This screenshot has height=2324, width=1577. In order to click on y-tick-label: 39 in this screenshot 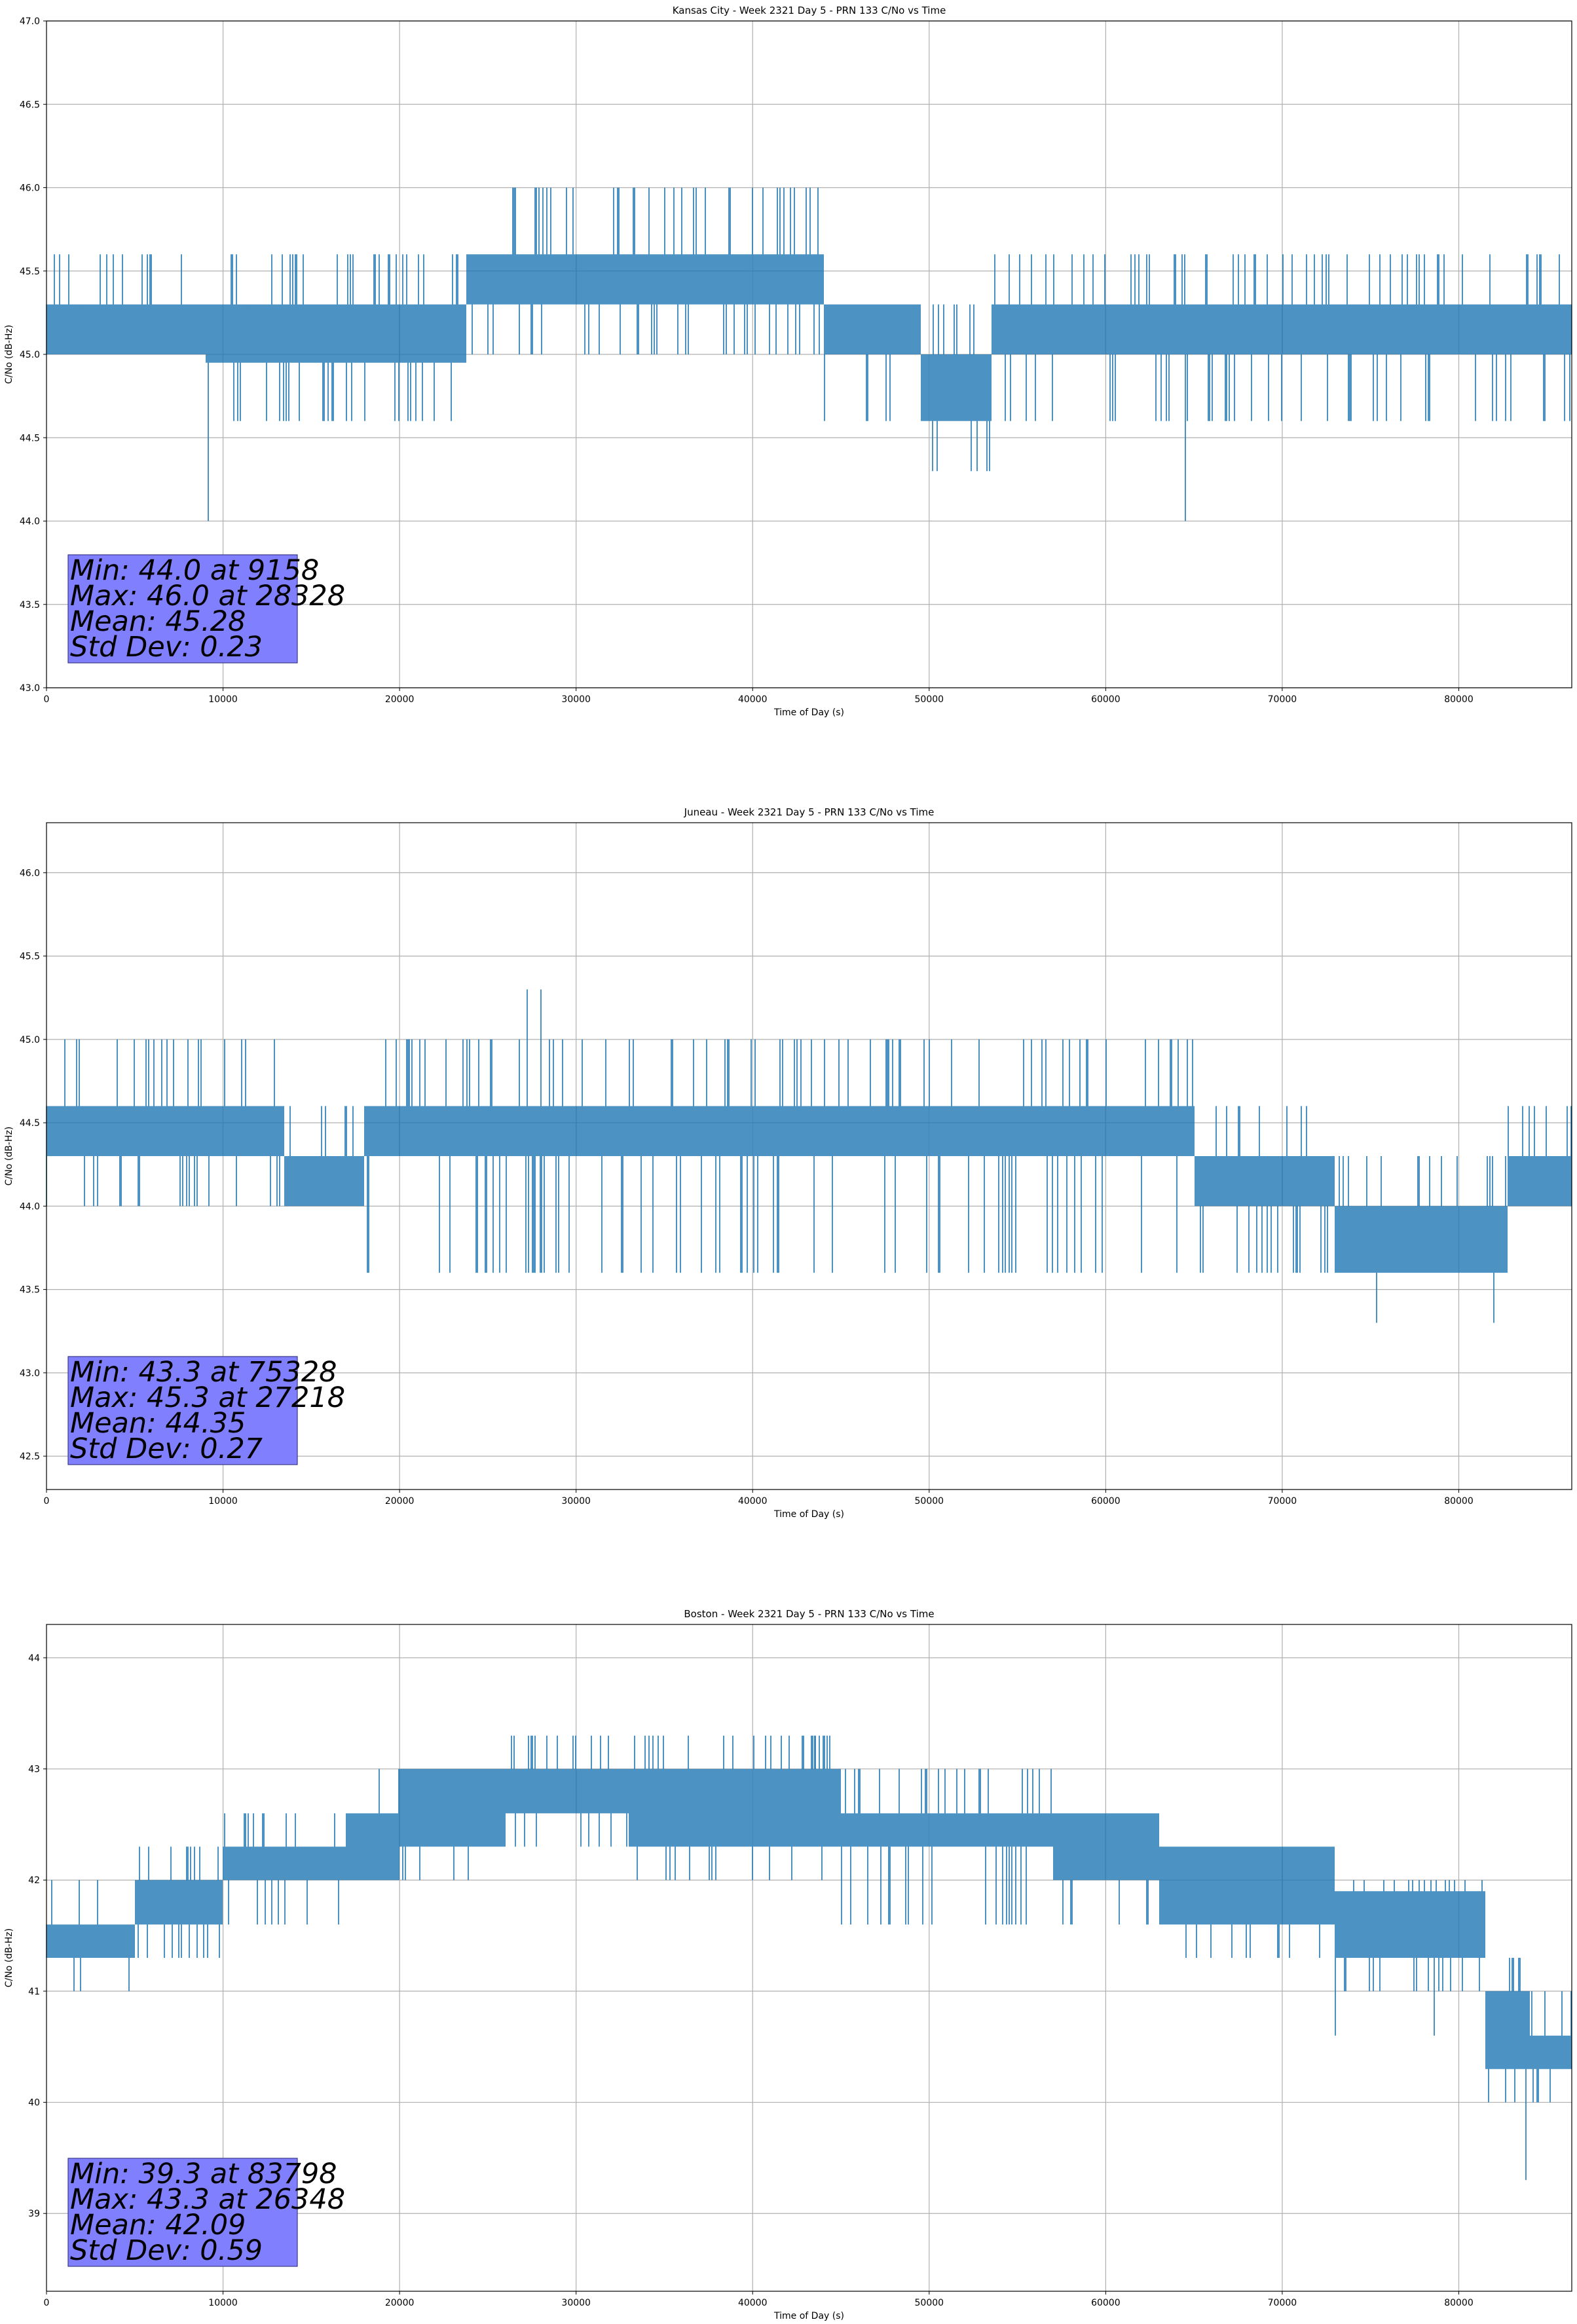, I will do `click(34, 2214)`.